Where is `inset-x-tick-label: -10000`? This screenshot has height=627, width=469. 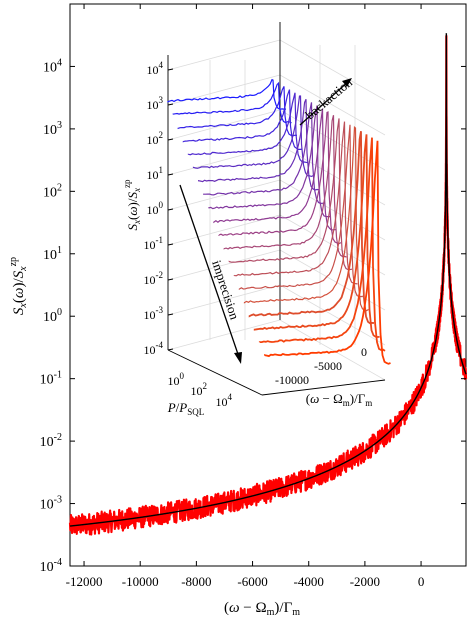 inset-x-tick-label: -10000 is located at coordinates (292, 380).